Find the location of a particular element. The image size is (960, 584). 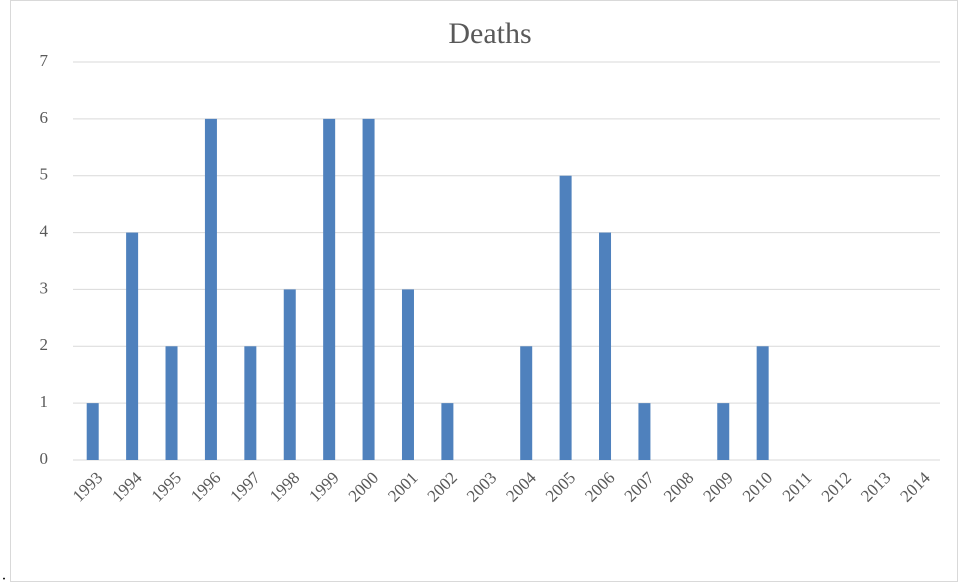

paragraph-mark: . is located at coordinates (4, 575).